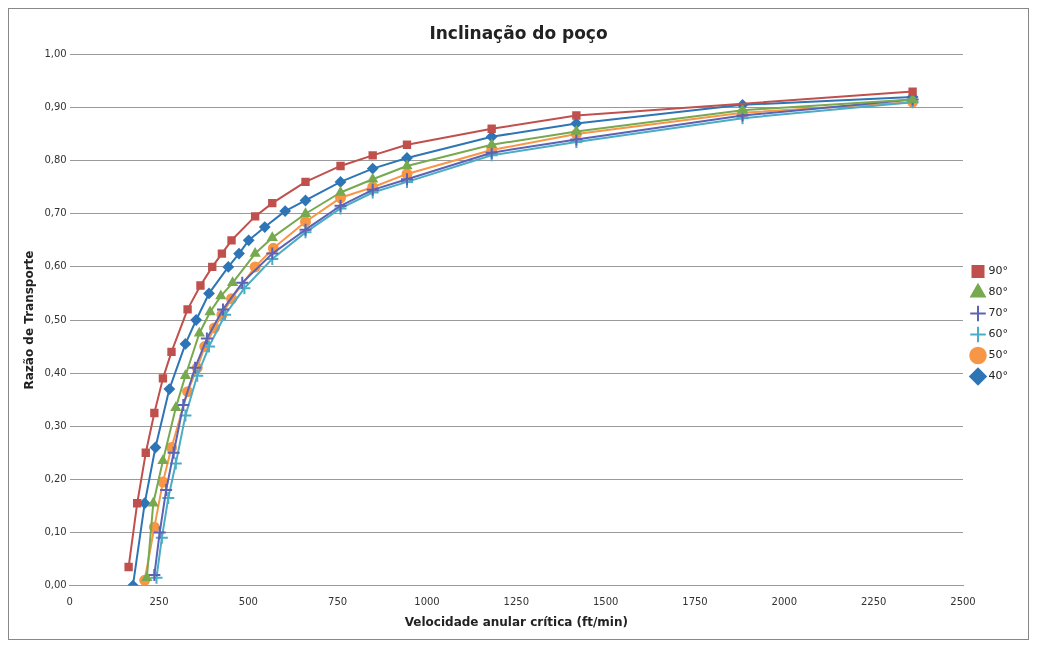 The image size is (1037, 648). I want to click on y-tick-label: 0,00, so click(55, 585).